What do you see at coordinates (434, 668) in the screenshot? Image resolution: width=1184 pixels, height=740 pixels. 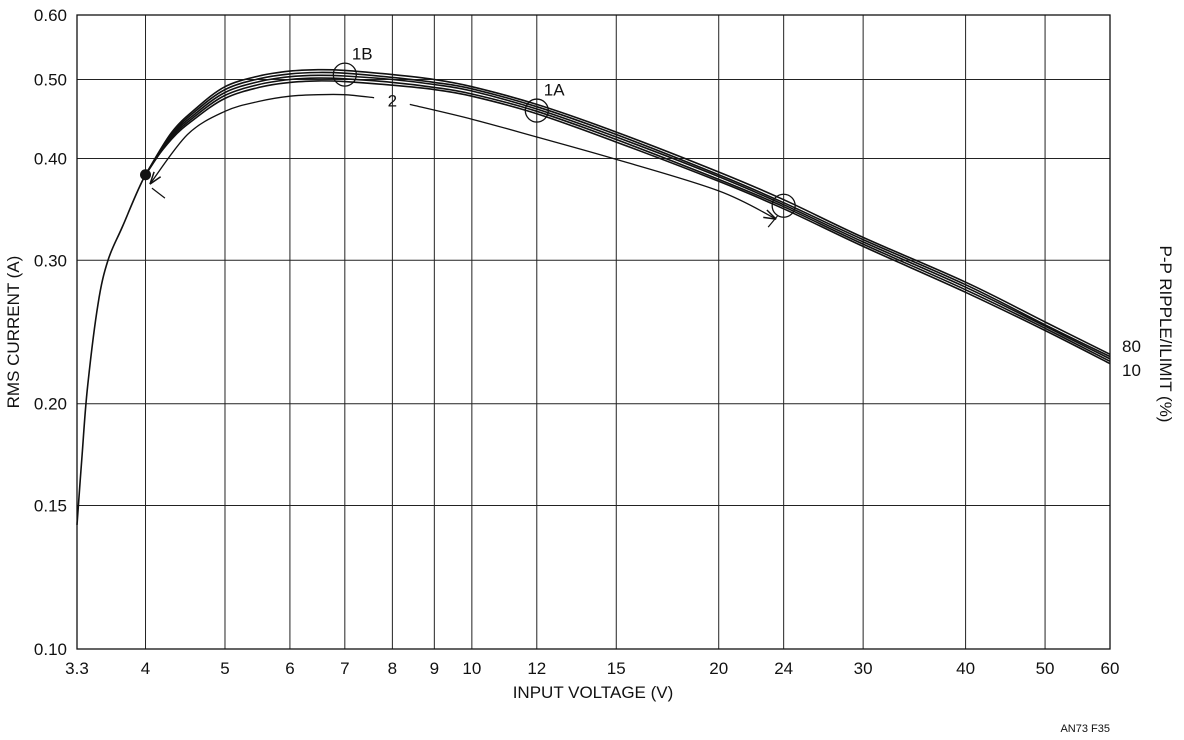 I see `x-tick-label: 9` at bounding box center [434, 668].